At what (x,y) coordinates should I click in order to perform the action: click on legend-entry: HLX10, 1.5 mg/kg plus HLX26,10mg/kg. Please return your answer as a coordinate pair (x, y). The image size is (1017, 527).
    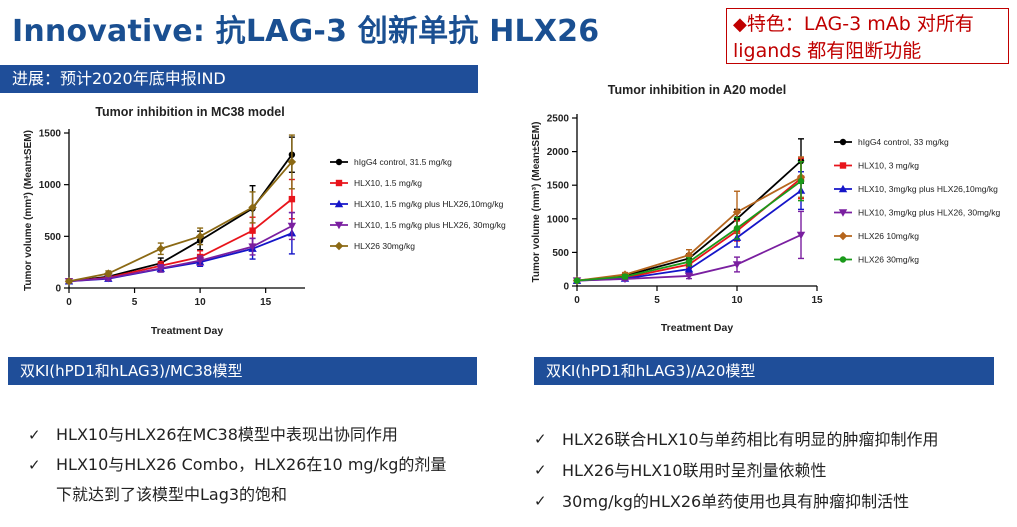
    Looking at the image, I should click on (417, 204).